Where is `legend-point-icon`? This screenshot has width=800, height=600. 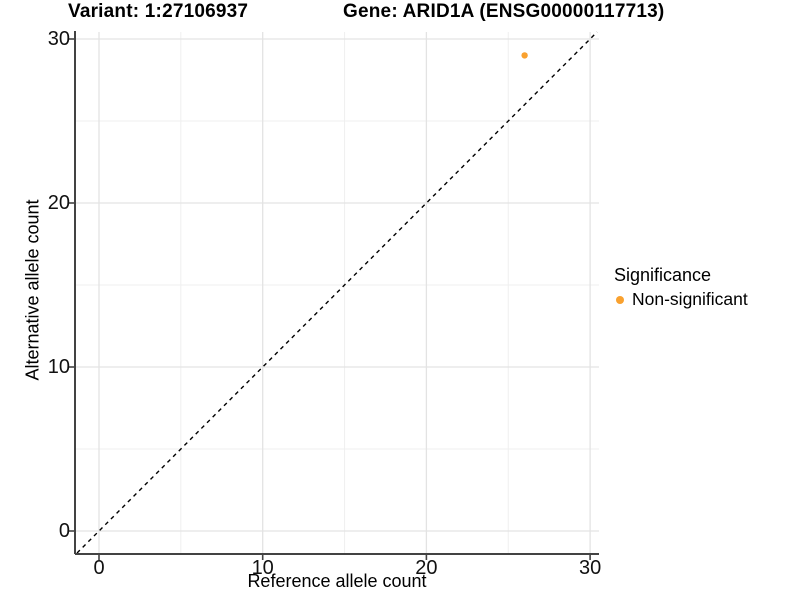
legend-point-icon is located at coordinates (620, 300).